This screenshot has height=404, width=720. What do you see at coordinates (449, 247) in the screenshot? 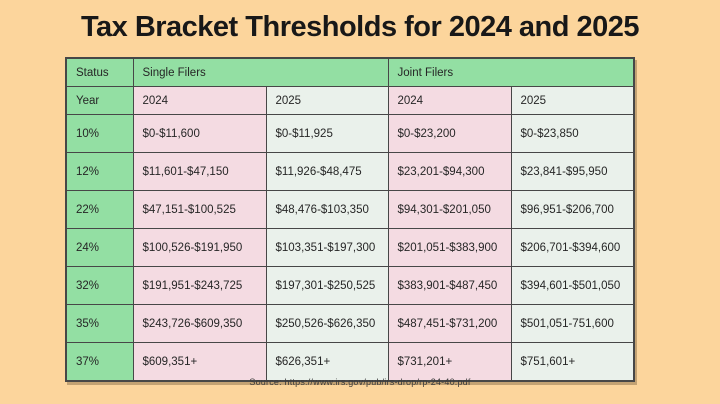
I see `value-cell: $201,051-$383,900` at bounding box center [449, 247].